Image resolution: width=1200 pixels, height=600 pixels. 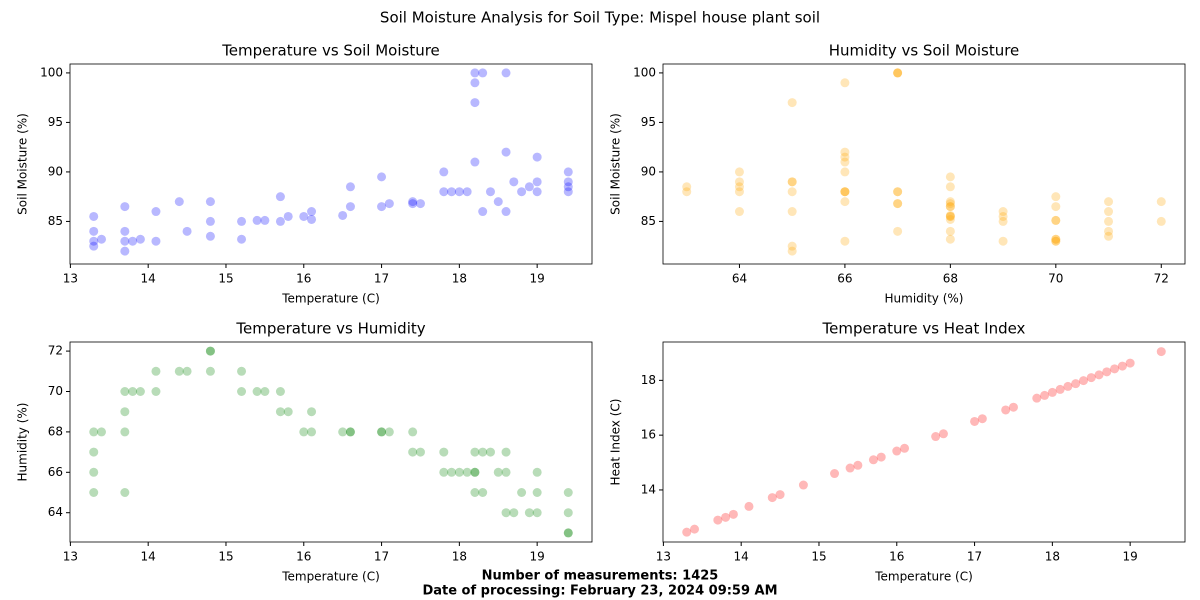 I want to click on axes-title: Temperature vs Soil Moisture, so click(x=330, y=51).